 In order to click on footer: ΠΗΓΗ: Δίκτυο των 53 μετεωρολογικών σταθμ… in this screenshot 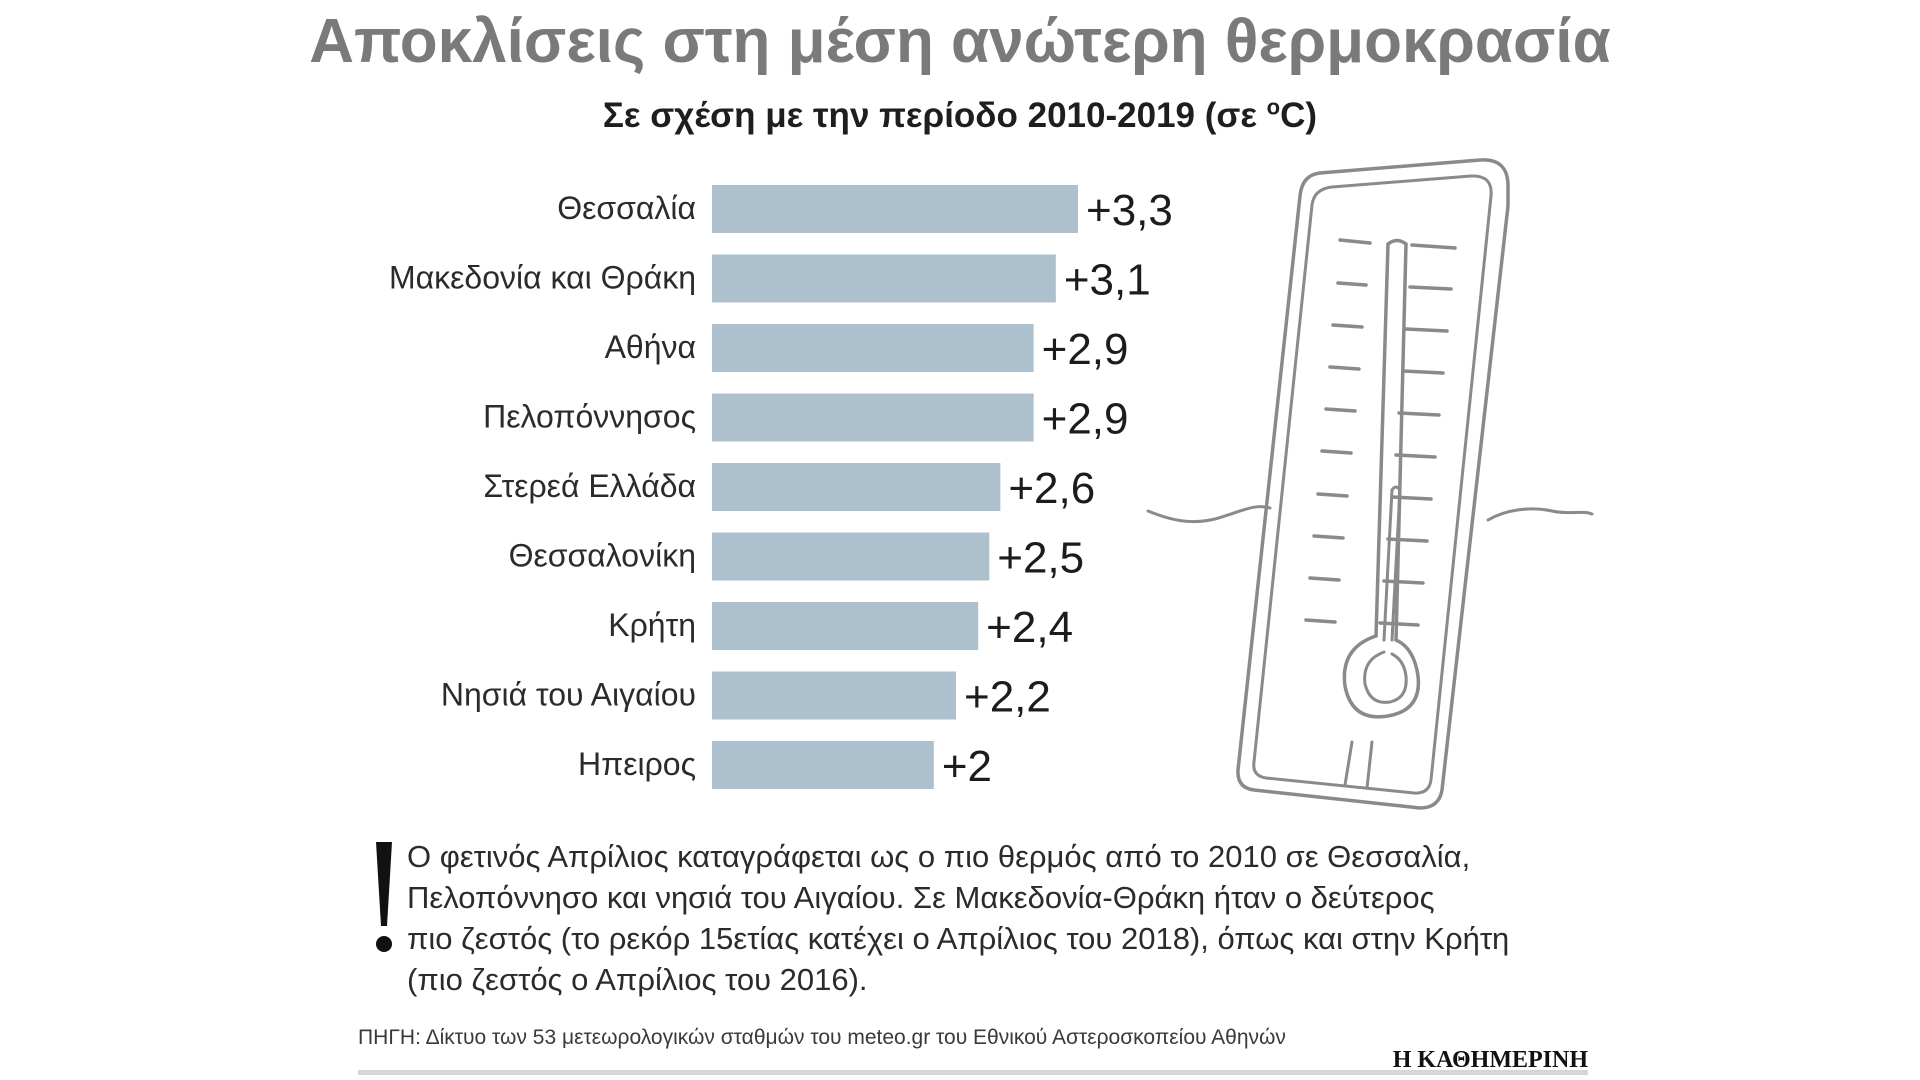, I will do `click(973, 1051)`.